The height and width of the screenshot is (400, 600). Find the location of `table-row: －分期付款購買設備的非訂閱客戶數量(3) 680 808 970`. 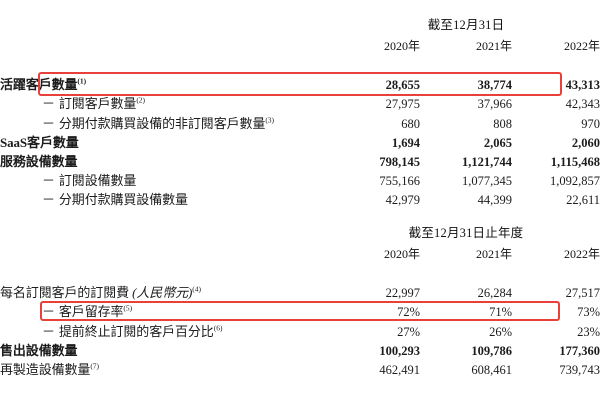

table-row: －分期付款購買設備的非訂閱客戶數量(3) 680 808 970 is located at coordinates (300, 121).